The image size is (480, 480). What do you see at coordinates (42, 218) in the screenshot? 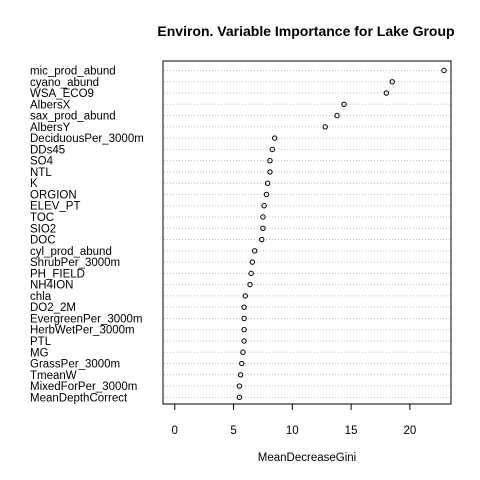
I see `variable-label: TOC` at bounding box center [42, 218].